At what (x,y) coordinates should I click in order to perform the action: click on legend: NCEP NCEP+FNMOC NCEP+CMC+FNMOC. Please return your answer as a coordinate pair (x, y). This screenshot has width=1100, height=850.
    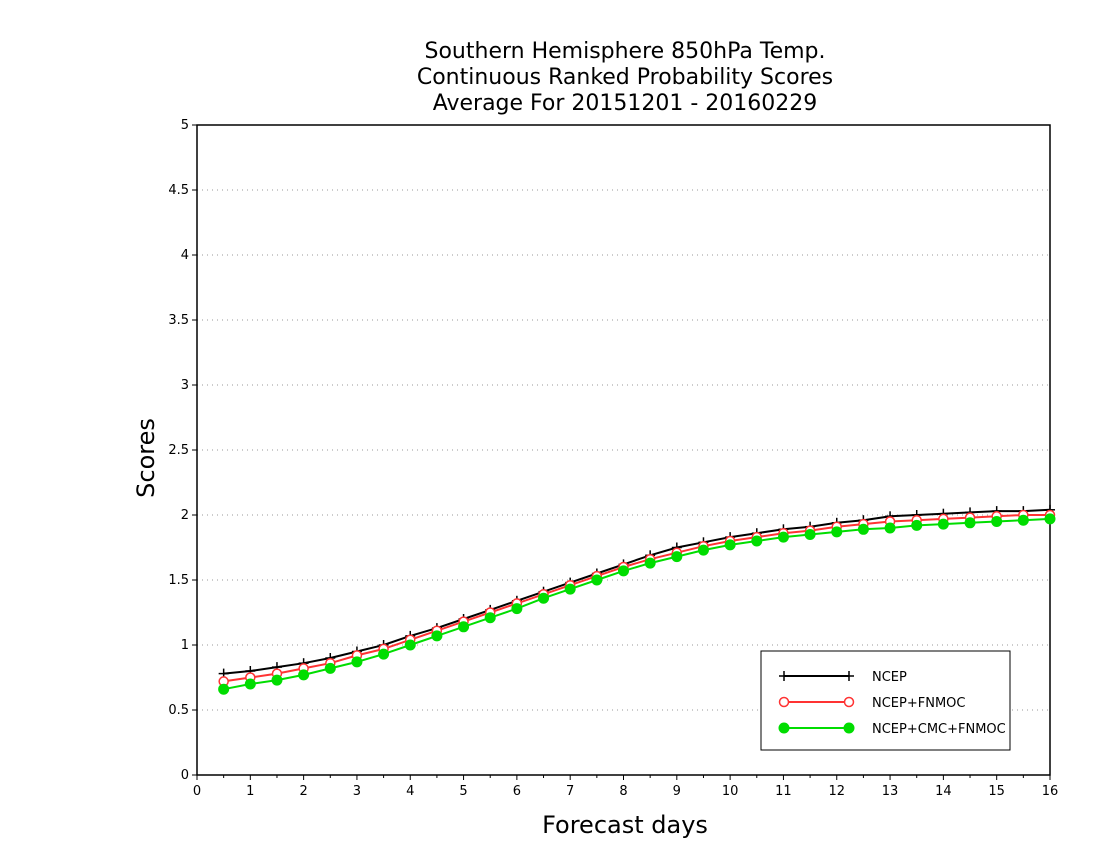
    Looking at the image, I should click on (885, 700).